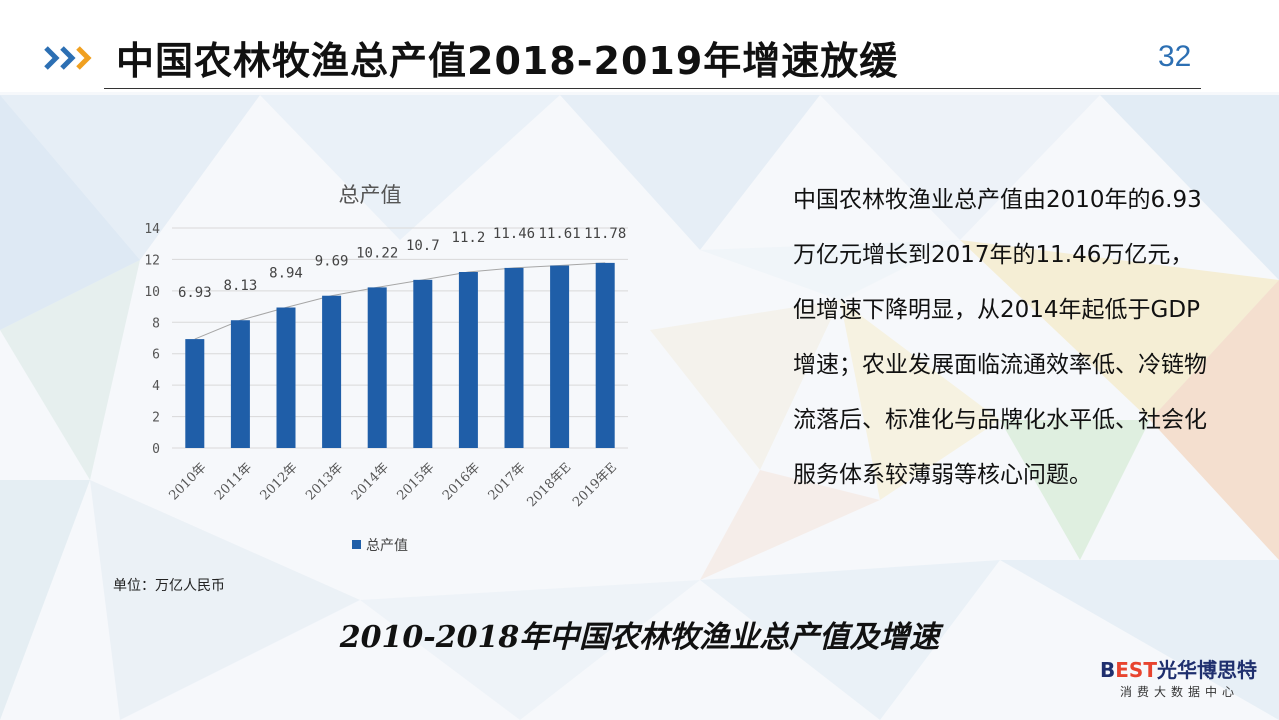  I want to click on data-label: 11.2, so click(469, 238).